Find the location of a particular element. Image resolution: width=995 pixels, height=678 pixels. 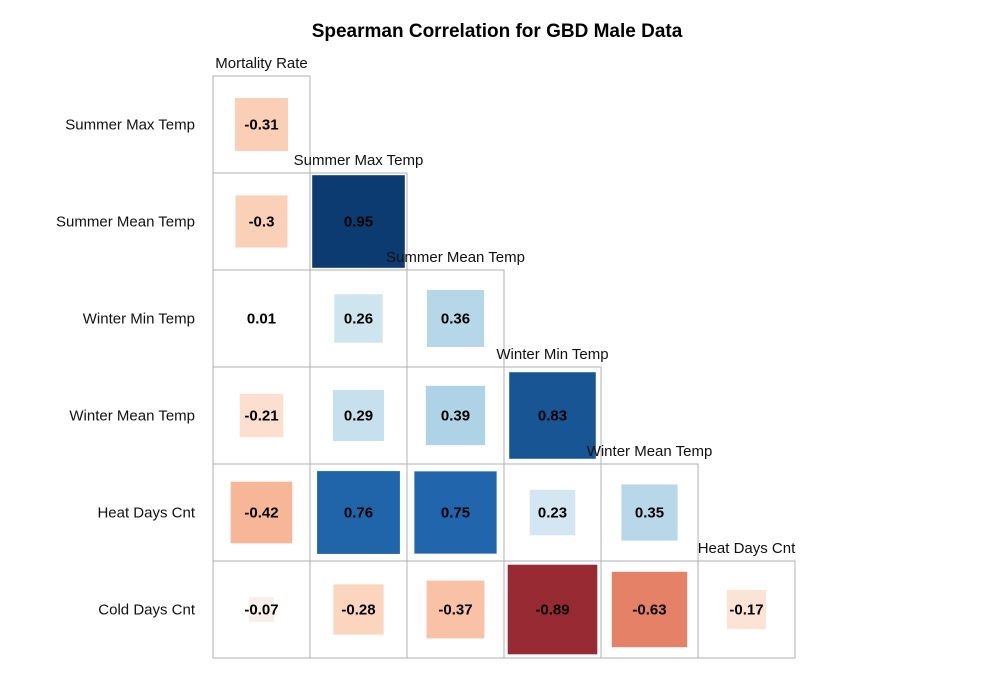

correlation-value-label: -0.21 is located at coordinates (261, 416).